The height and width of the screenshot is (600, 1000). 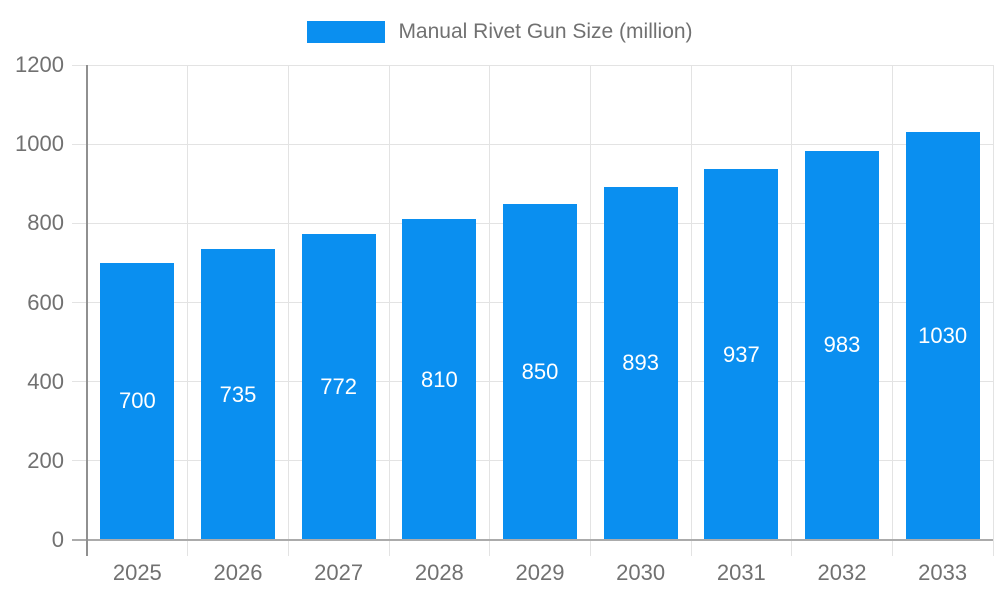 I want to click on bar-value-label: 983, so click(x=842, y=345).